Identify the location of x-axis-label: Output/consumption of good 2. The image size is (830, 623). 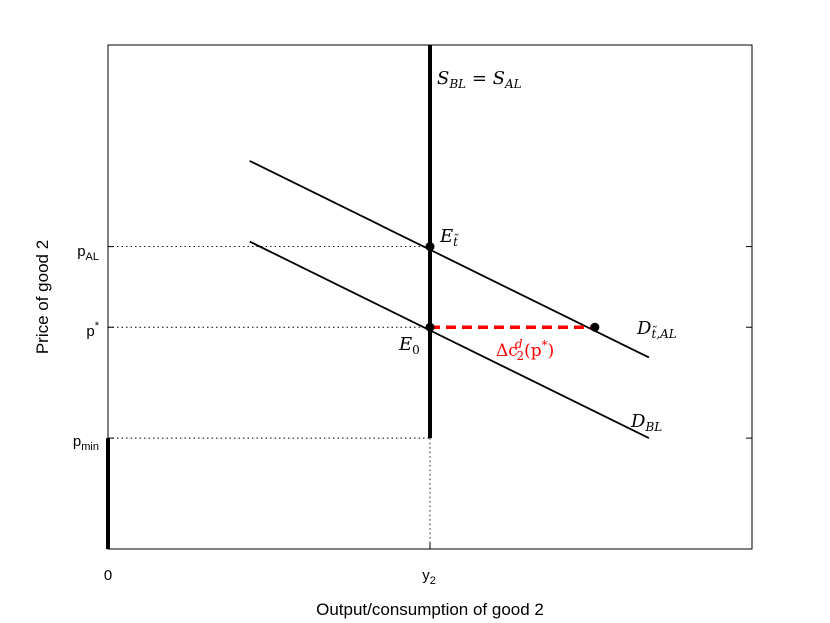
(430, 609).